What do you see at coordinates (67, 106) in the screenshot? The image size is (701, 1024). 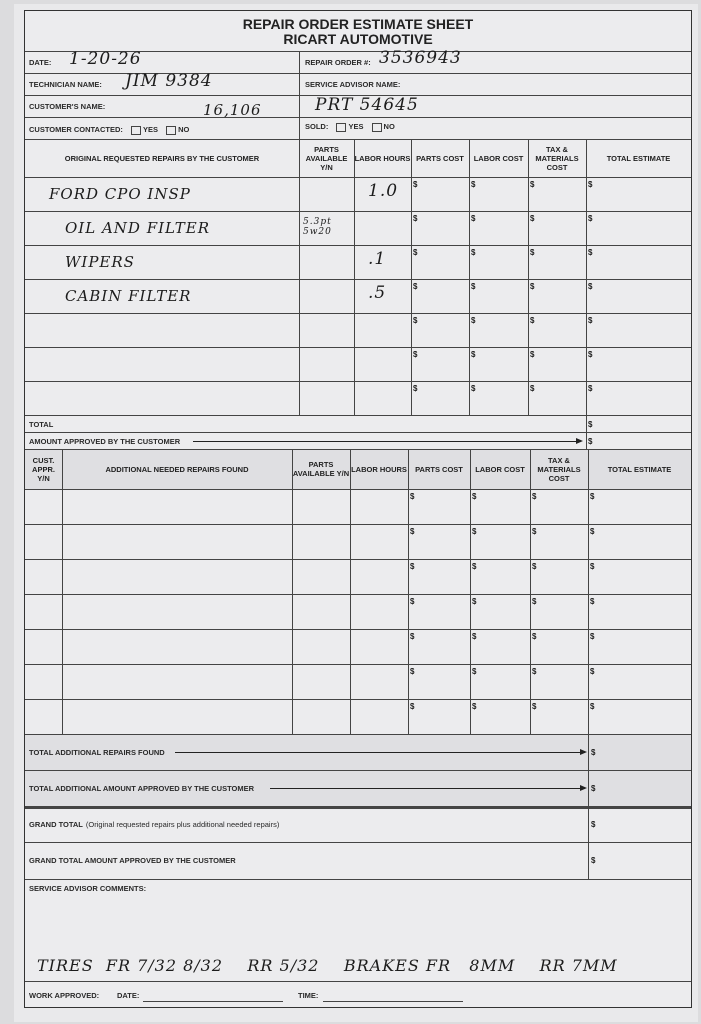 I see `customer-name-label: CUSTOMER'S NAME:` at bounding box center [67, 106].